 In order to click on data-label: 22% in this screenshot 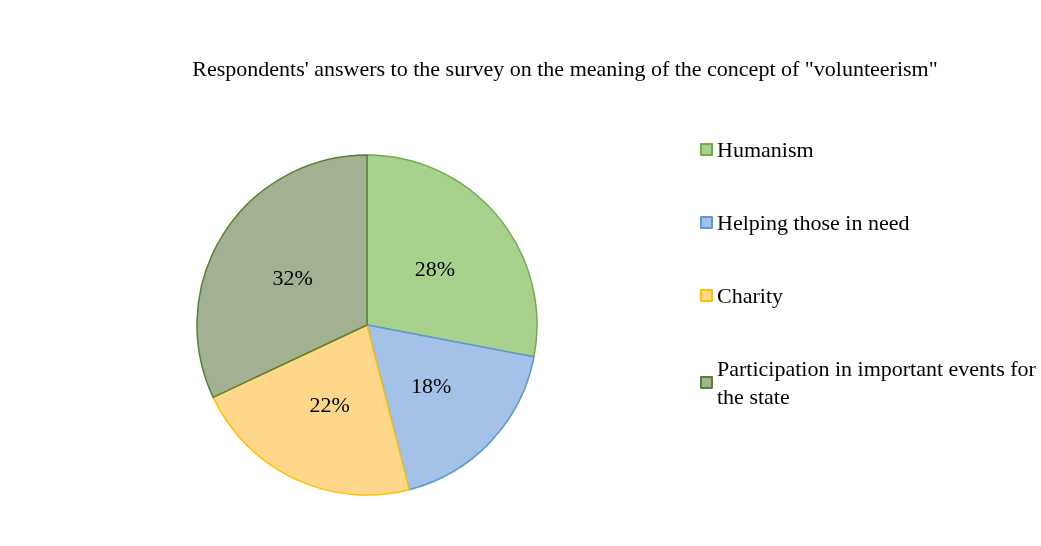, I will do `click(329, 405)`.